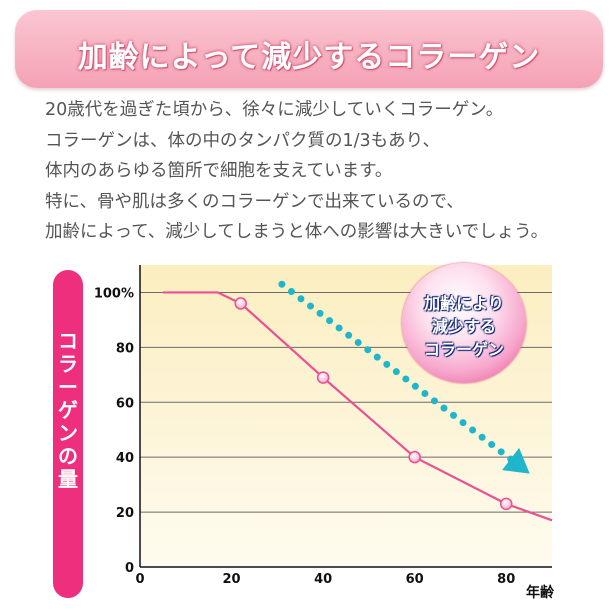 Image resolution: width=616 pixels, height=611 pixels. Describe the element at coordinates (516, 460) in the screenshot. I see `arrow-head` at that location.